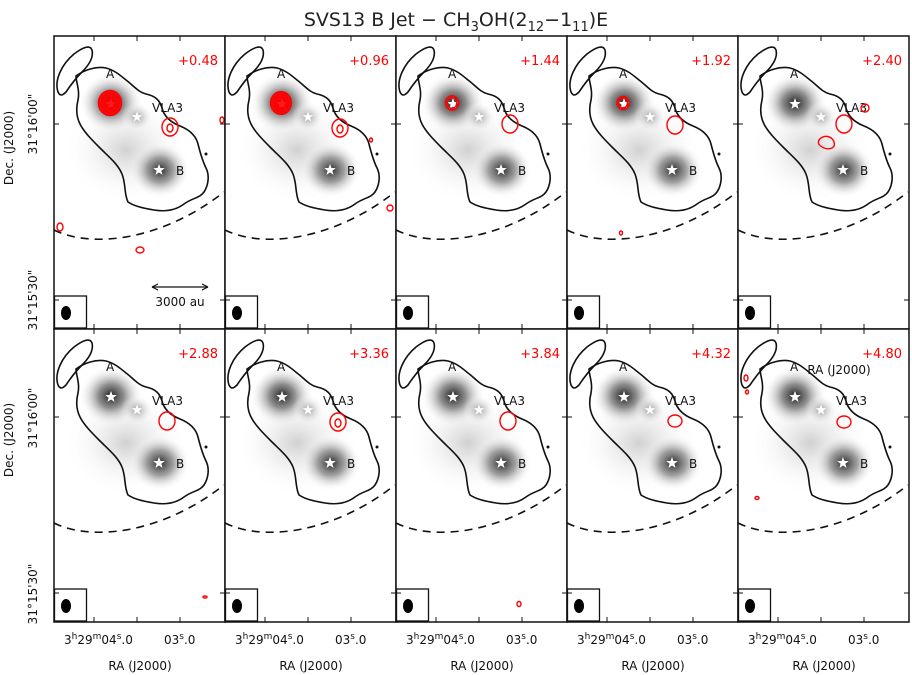 This screenshot has height=675, width=912. Describe the element at coordinates (281, 103) in the screenshot. I see `contour-source-a-core` at that location.